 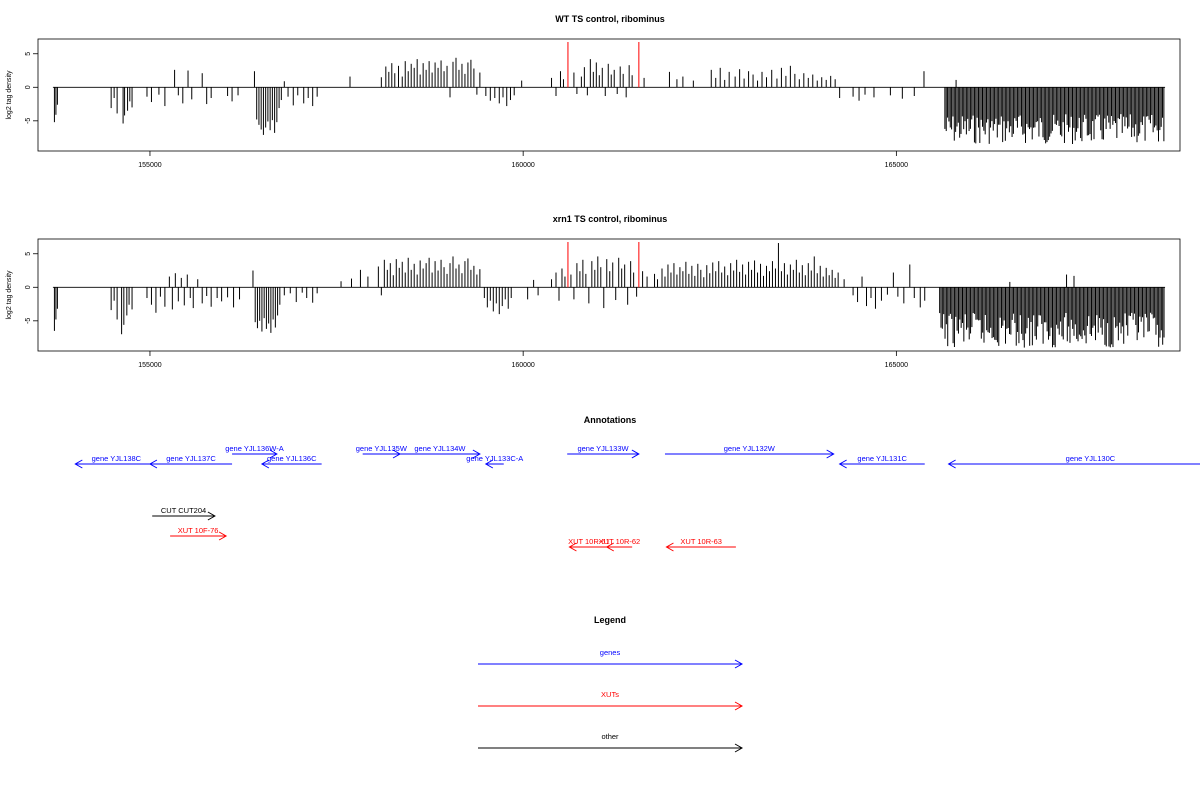 I want to click on xut-arrow-label: XUT 10R-63, so click(x=701, y=541).